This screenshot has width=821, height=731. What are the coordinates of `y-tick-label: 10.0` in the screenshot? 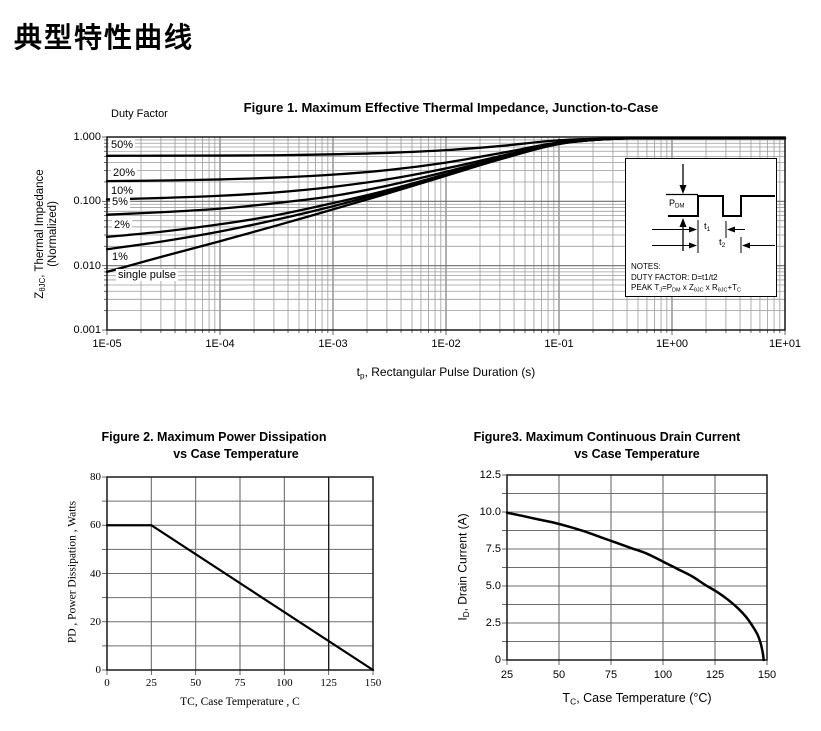 It's located at (490, 512).